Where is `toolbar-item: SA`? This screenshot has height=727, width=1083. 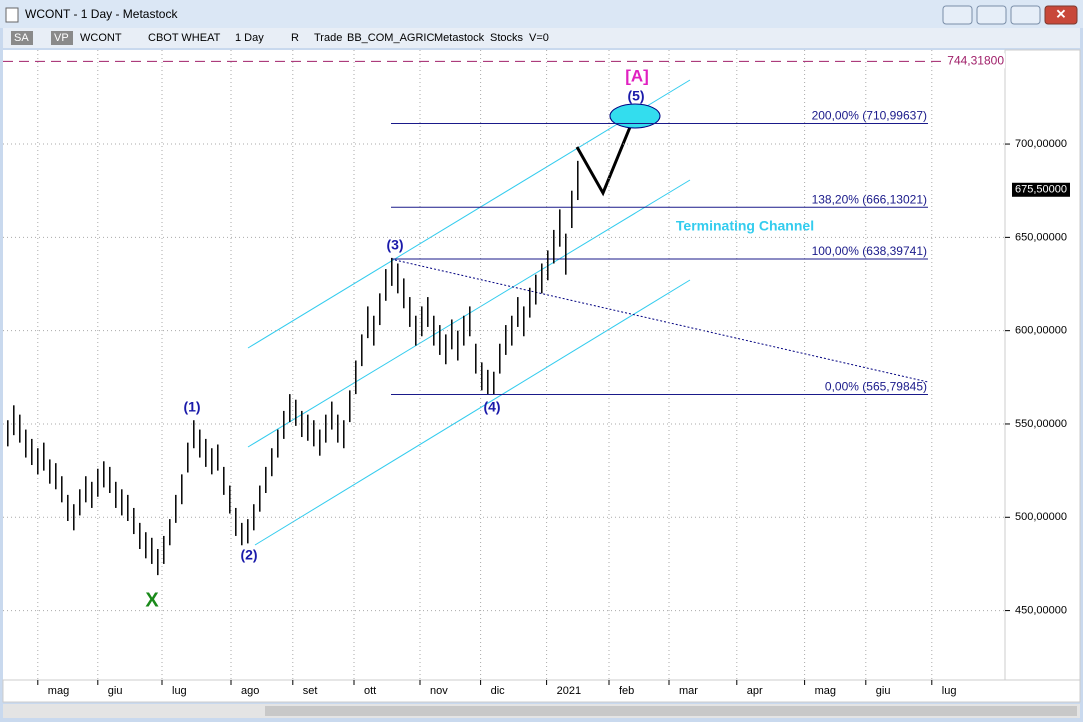 toolbar-item: SA is located at coordinates (21, 38).